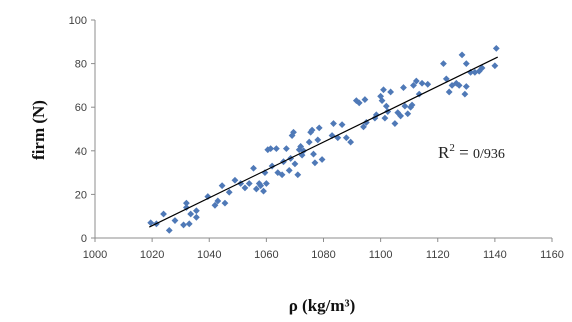 The height and width of the screenshot is (322, 572). Describe the element at coordinates (452, 148) in the screenshot. I see `r-squared-superscript: 2` at that location.